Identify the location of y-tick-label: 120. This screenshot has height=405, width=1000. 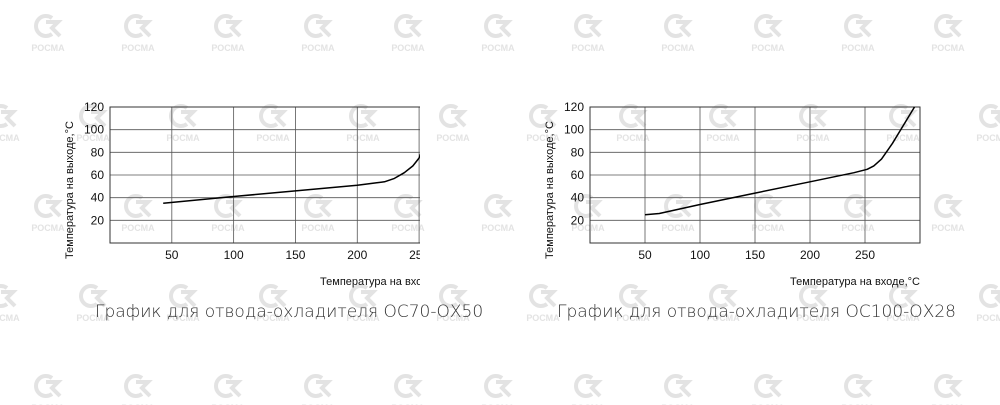
(94, 107).